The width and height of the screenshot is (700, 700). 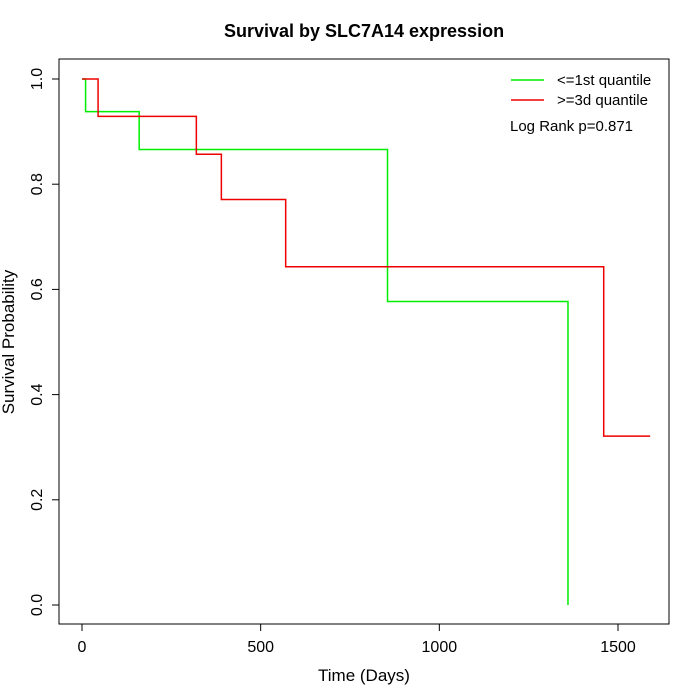 What do you see at coordinates (440, 647) in the screenshot?
I see `x-tick-label: 1000` at bounding box center [440, 647].